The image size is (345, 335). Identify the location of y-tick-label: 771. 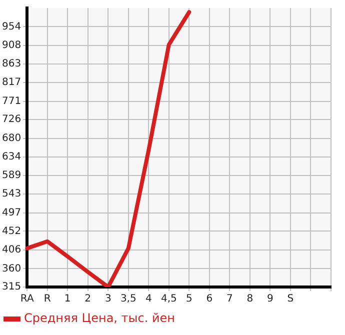
(12, 101).